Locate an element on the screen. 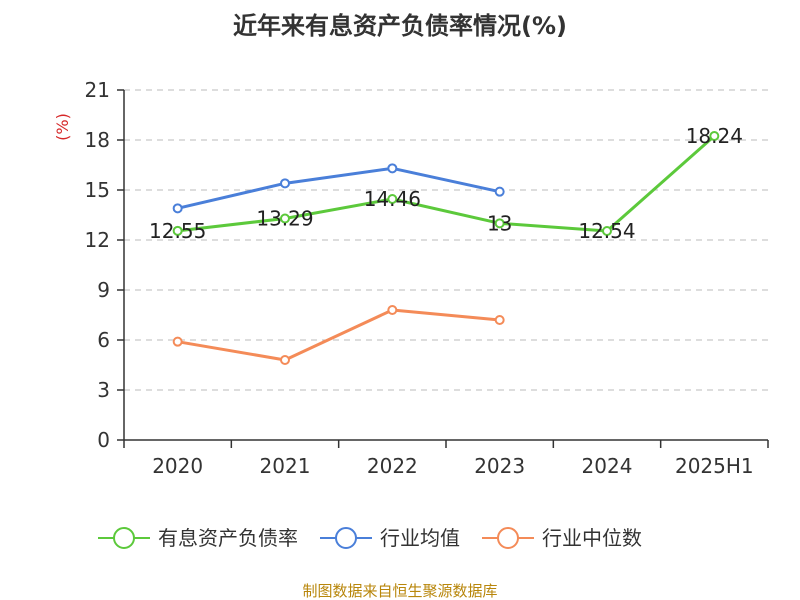  x-tick-label: 2020 is located at coordinates (177, 466).